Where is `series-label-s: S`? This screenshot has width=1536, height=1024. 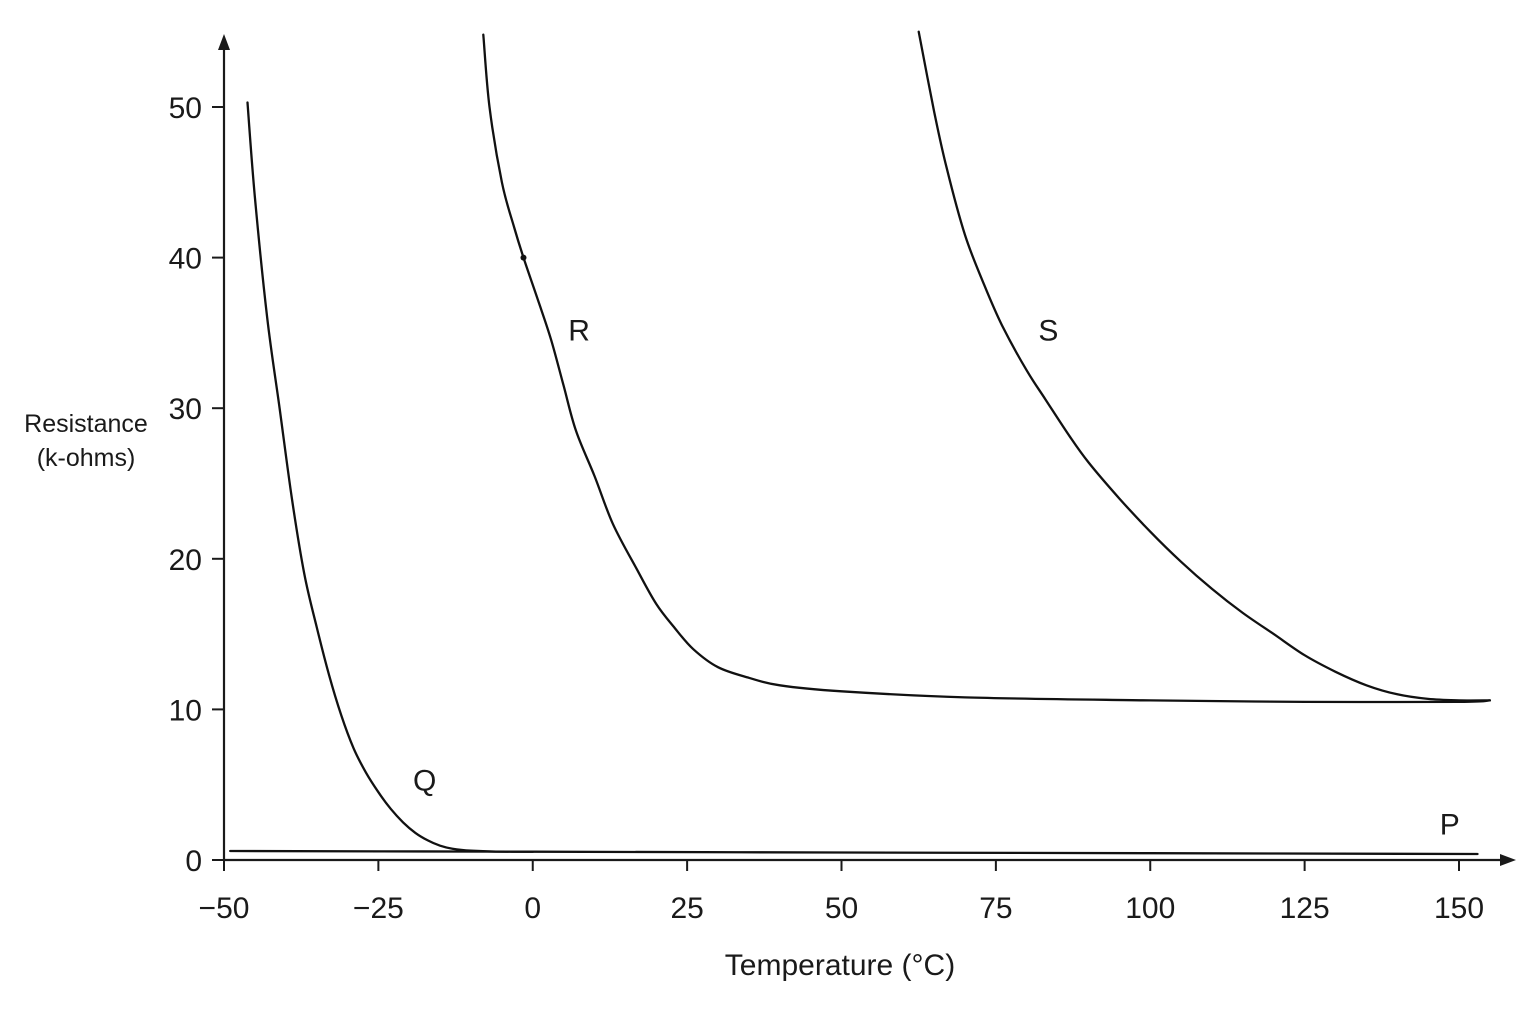 series-label-s: S is located at coordinates (1048, 330).